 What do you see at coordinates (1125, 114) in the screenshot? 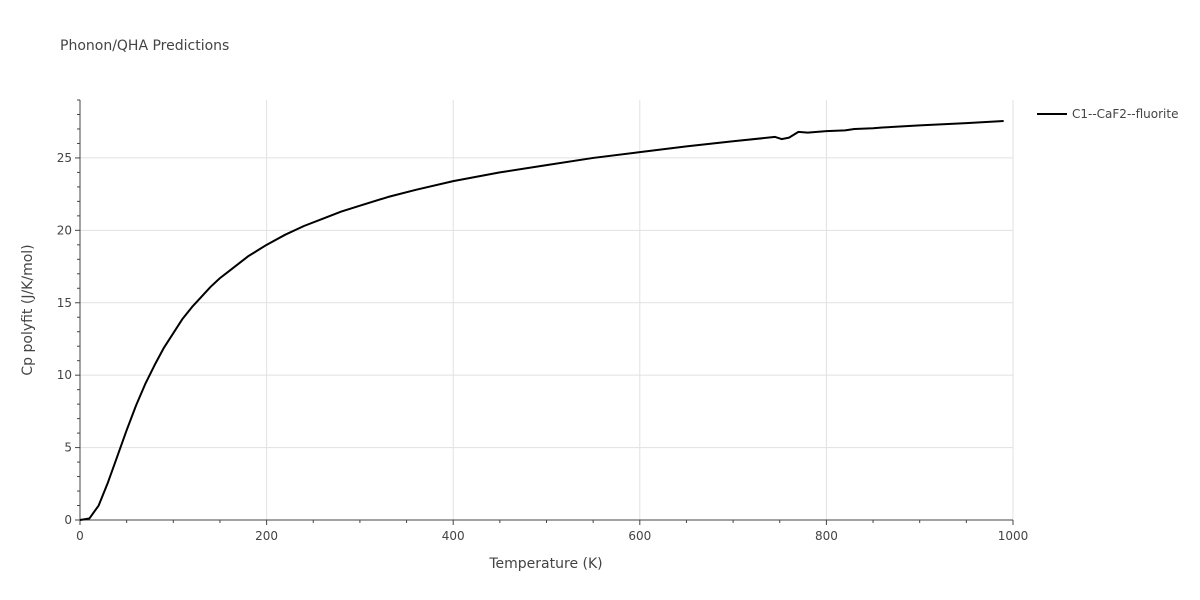
I see `legend-label: C1--CaF2--fluorite` at bounding box center [1125, 114].